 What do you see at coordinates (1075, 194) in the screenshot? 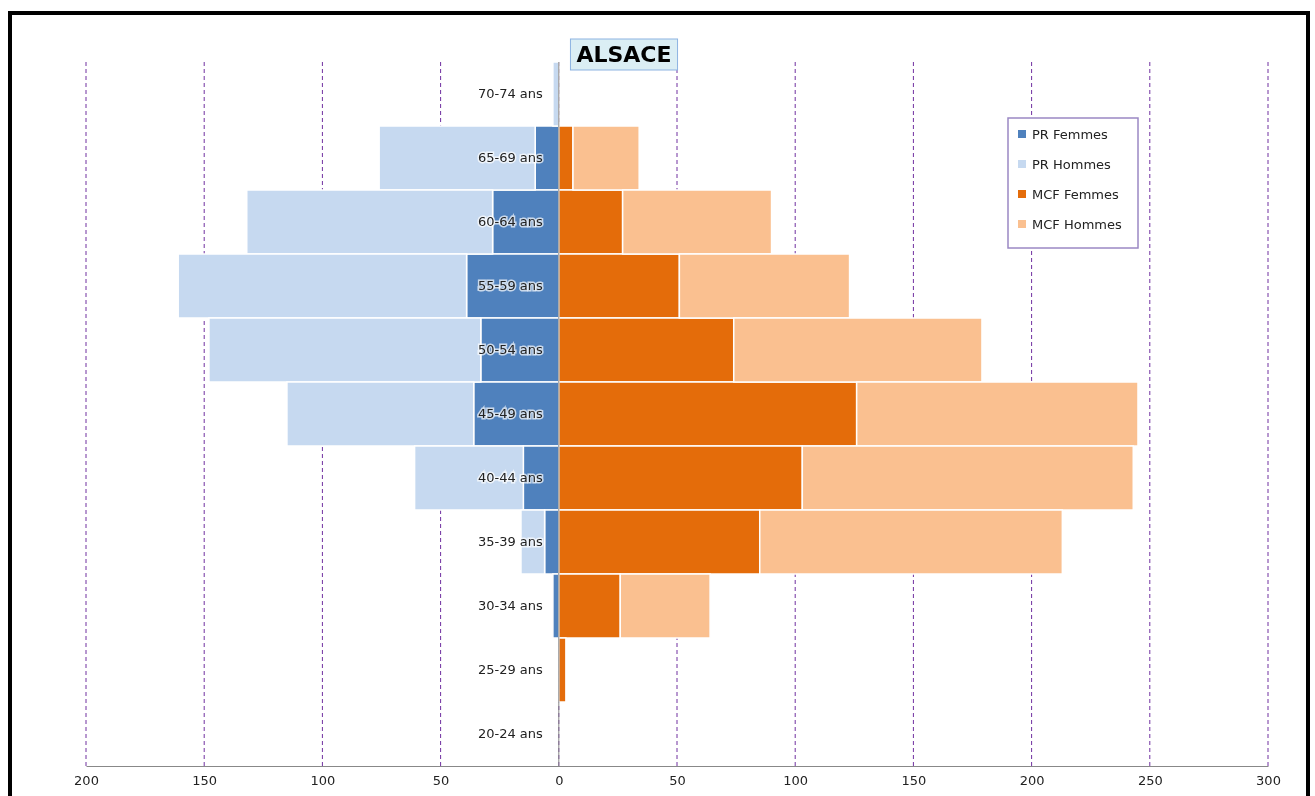
I see `legend-label: MCF Femmes` at bounding box center [1075, 194].